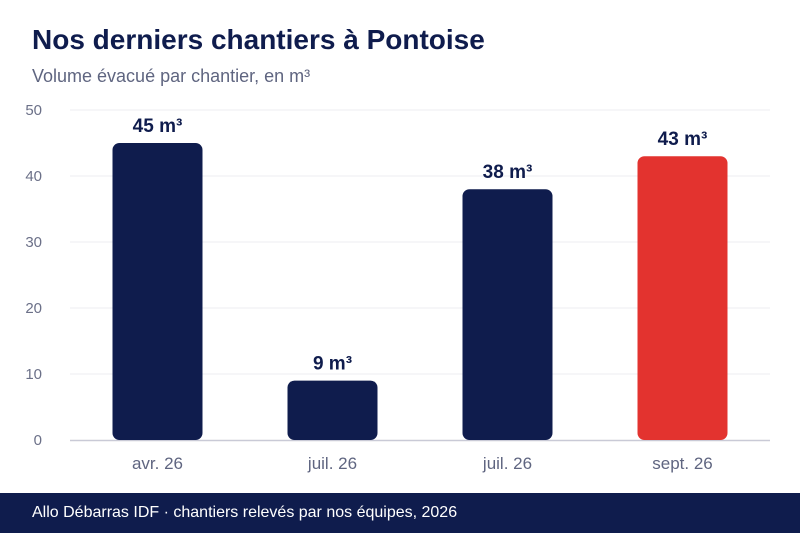 This screenshot has width=800, height=533. I want to click on x-category-label: sept. 26, so click(682, 463).